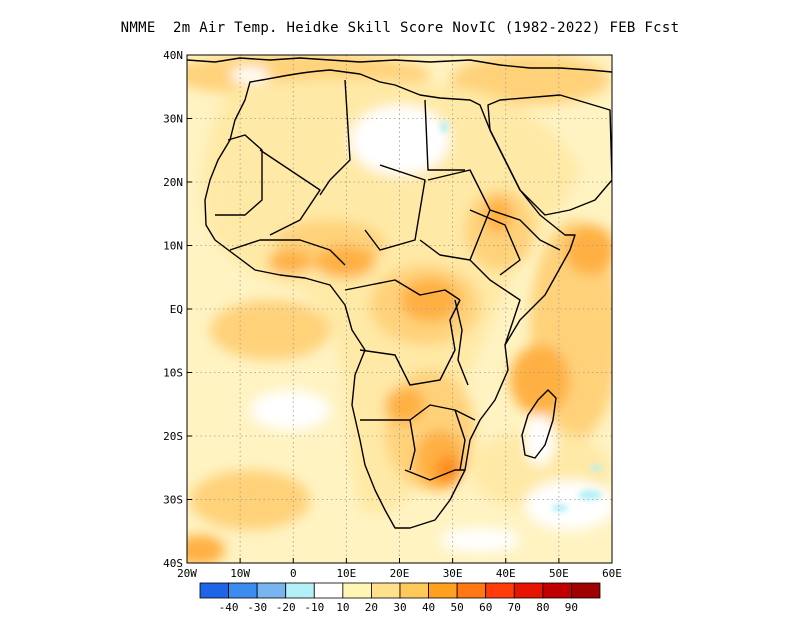  I want to click on longitude-label: 20E, so click(400, 573).